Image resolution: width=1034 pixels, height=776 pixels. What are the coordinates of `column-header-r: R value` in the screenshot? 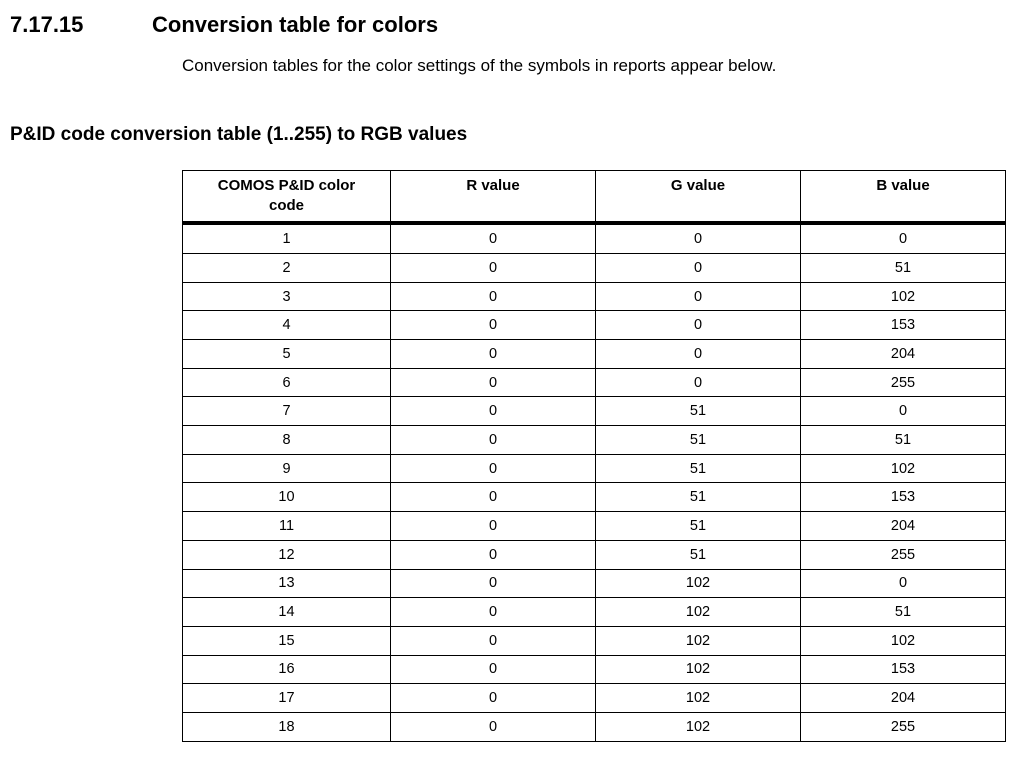 It's located at (493, 198).